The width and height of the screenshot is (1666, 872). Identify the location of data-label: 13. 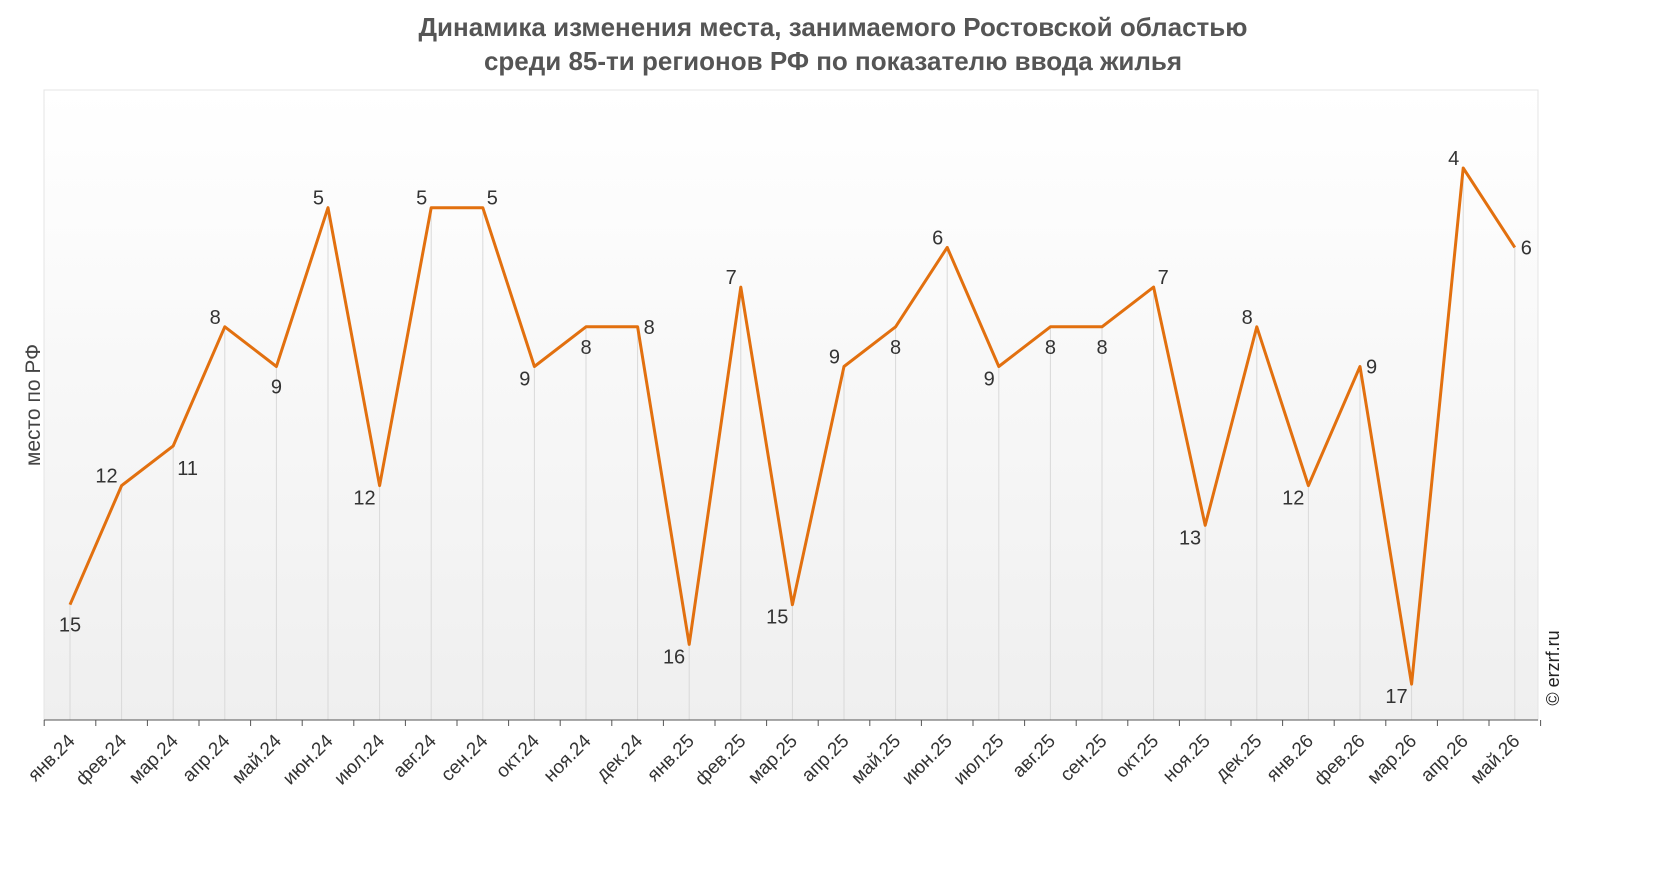
(1190, 538).